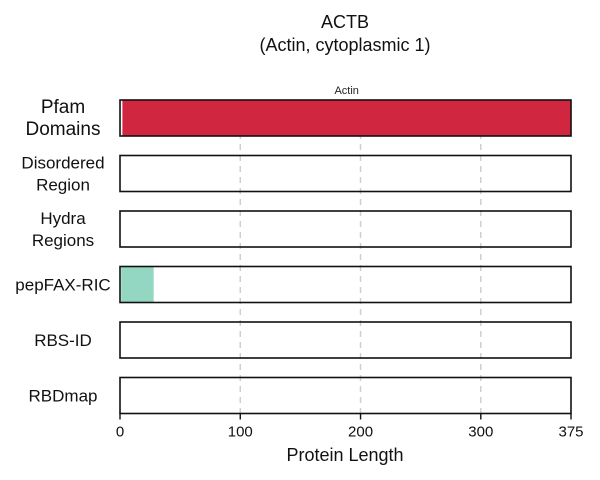 The image size is (600, 480). Describe the element at coordinates (62, 174) in the screenshot. I see `track-label: Disordered Region` at that location.